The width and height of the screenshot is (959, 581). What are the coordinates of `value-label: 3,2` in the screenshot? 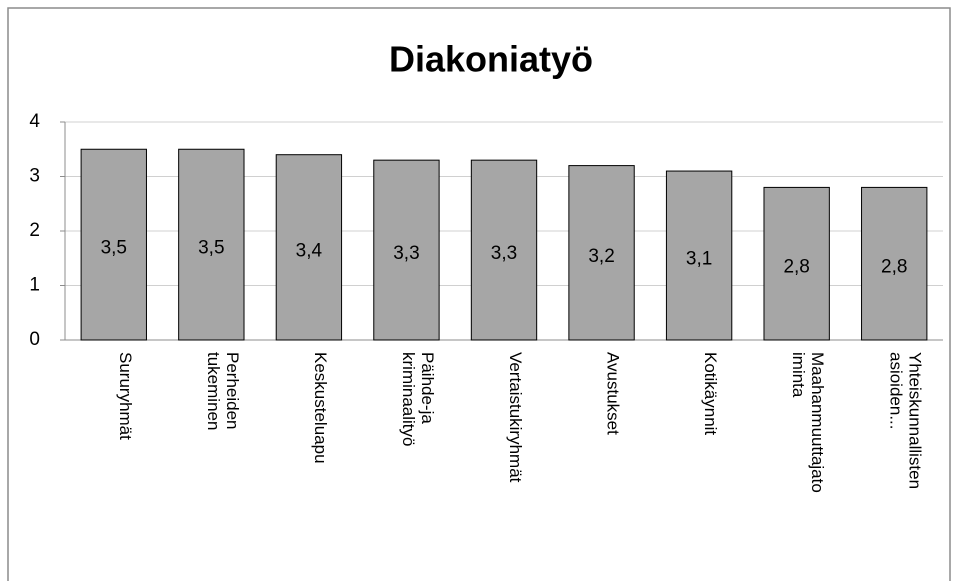 It's located at (601, 256).